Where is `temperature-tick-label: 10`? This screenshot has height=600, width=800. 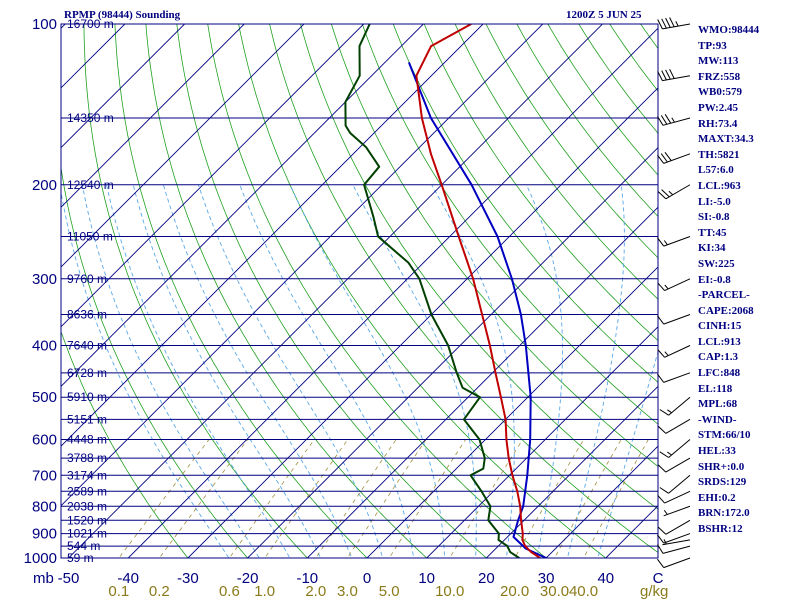
temperature-tick-label: 10 is located at coordinates (426, 578).